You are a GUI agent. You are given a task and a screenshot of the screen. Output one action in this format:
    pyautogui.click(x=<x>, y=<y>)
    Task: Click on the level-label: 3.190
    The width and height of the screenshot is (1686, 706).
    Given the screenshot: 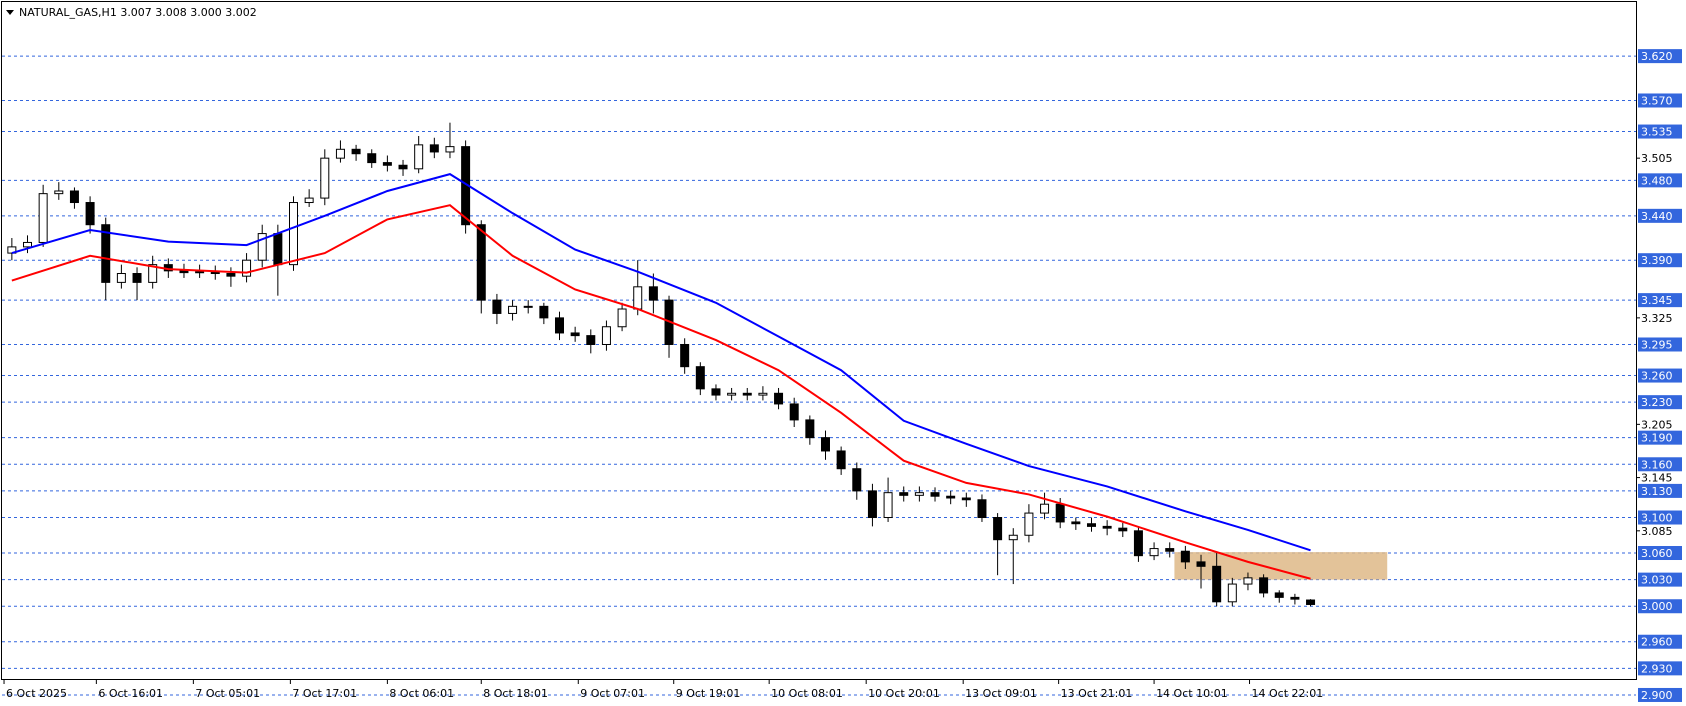 What is the action you would take?
    pyautogui.click(x=1657, y=438)
    